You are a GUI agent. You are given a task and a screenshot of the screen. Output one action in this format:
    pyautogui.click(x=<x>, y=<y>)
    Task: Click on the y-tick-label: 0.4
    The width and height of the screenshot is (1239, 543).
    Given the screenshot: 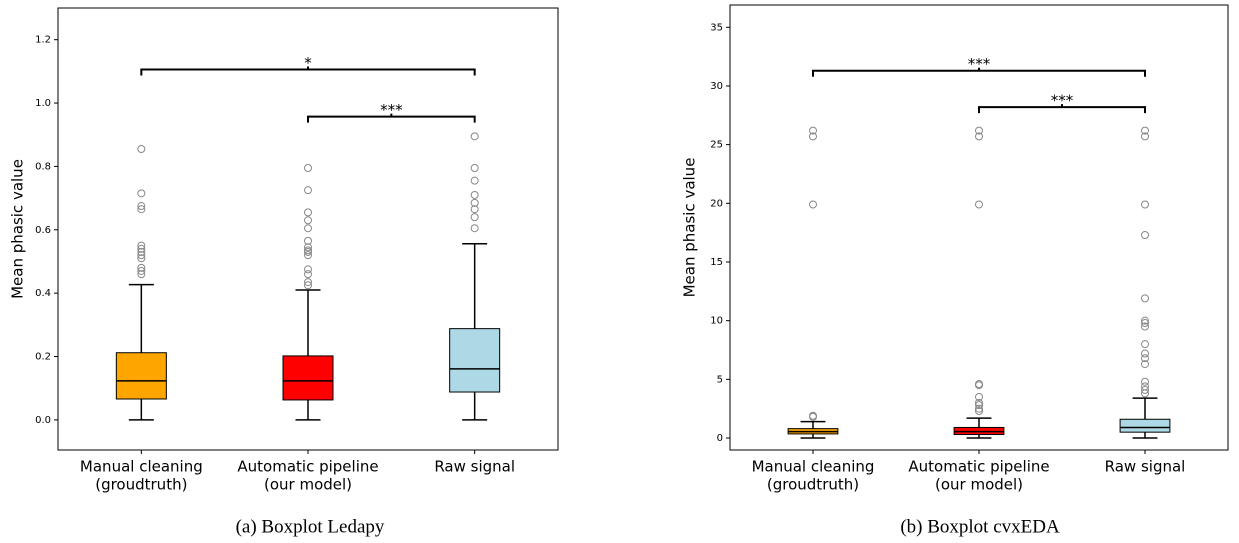 What is the action you would take?
    pyautogui.click(x=43, y=293)
    